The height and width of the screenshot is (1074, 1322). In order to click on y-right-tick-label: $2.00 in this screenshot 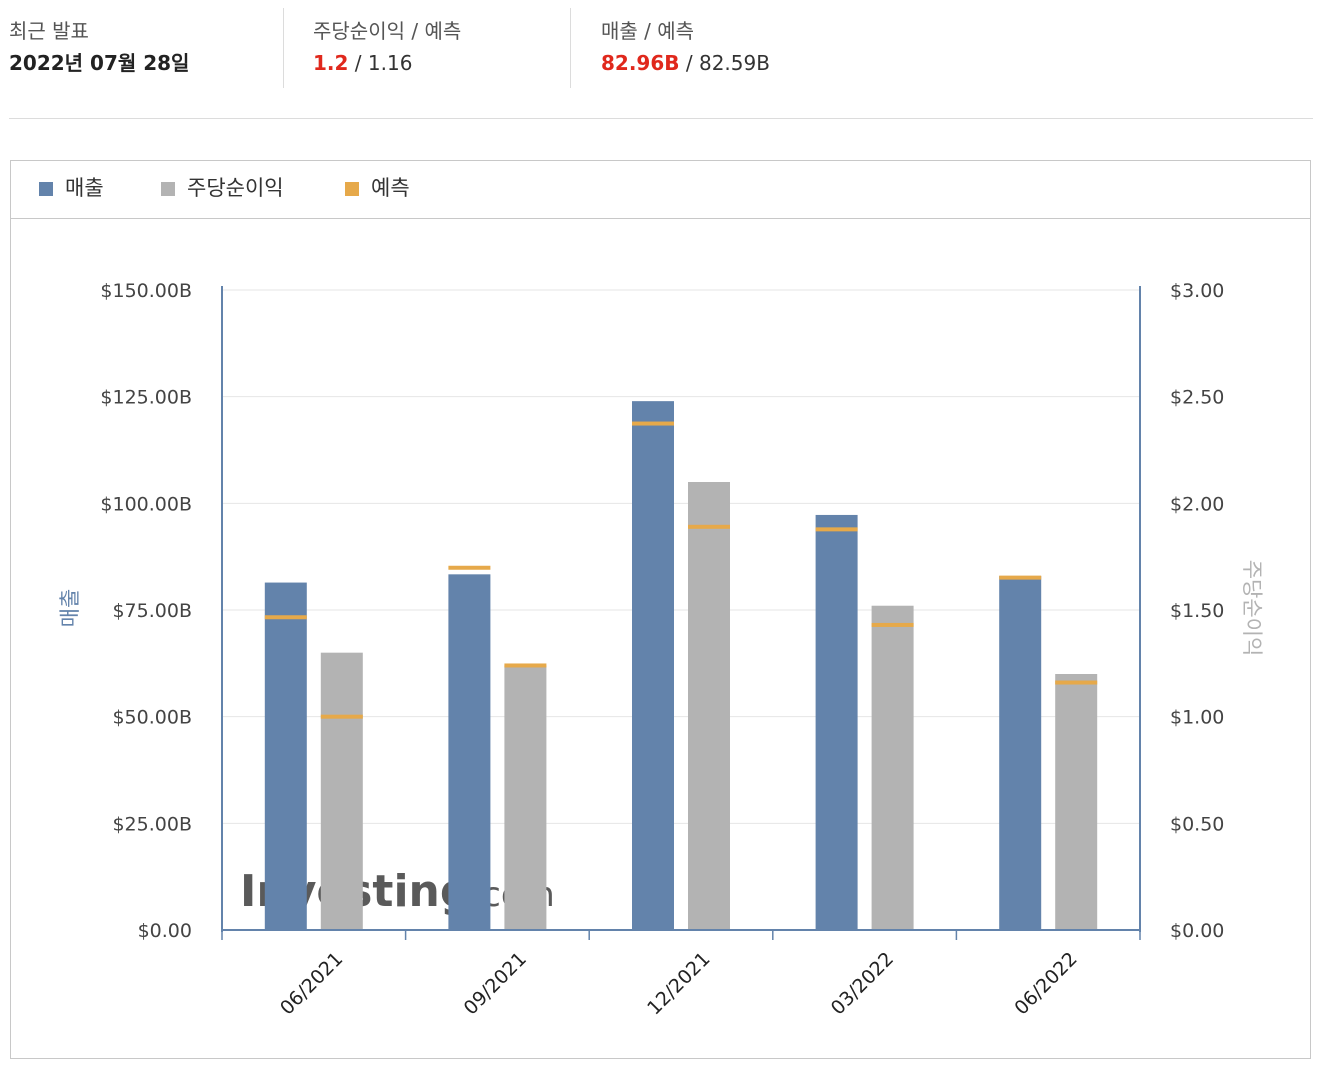, I will do `click(1197, 504)`.